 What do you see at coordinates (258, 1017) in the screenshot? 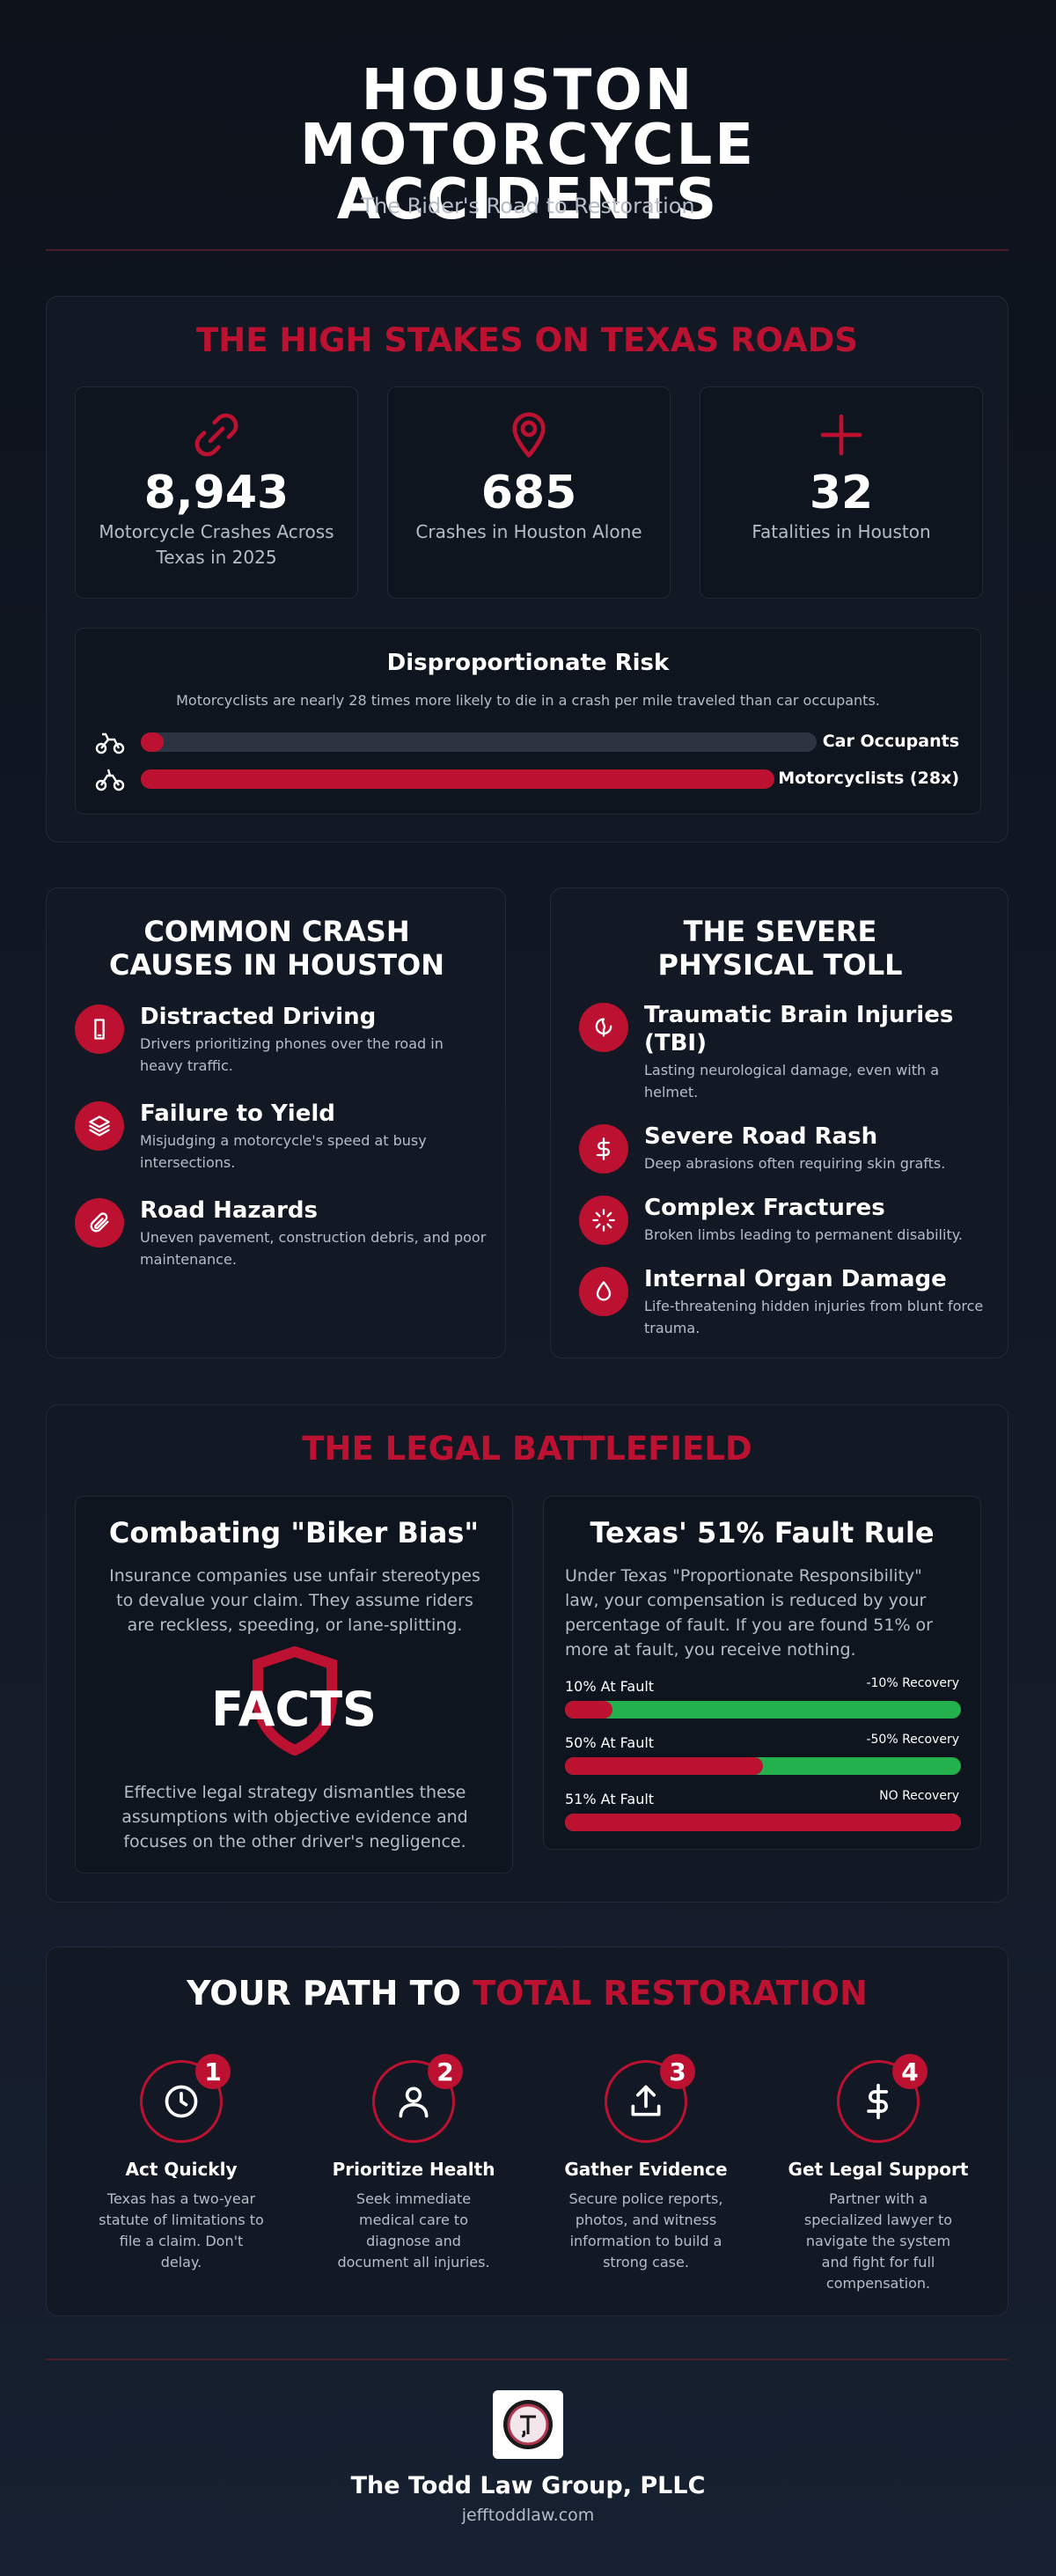
I see `item-title: Distracted Driving` at bounding box center [258, 1017].